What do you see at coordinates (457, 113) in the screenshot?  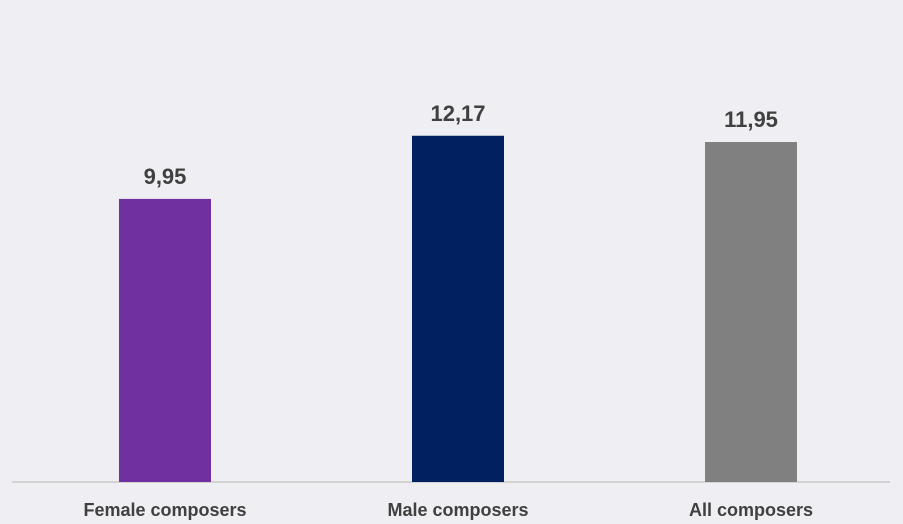 I see `data-label-1: 12,17` at bounding box center [457, 113].